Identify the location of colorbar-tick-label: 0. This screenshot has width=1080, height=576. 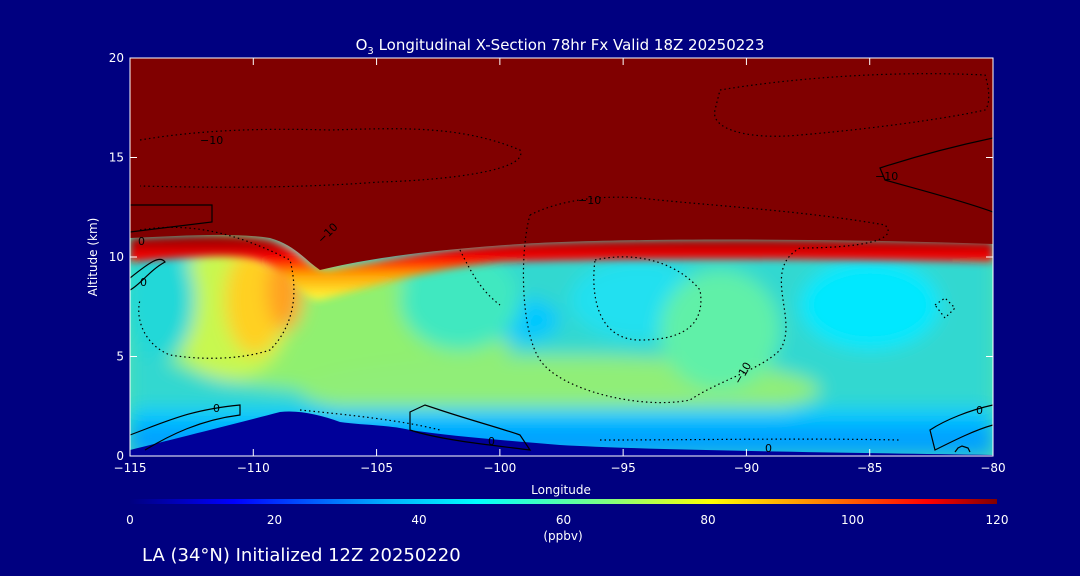
(130, 520).